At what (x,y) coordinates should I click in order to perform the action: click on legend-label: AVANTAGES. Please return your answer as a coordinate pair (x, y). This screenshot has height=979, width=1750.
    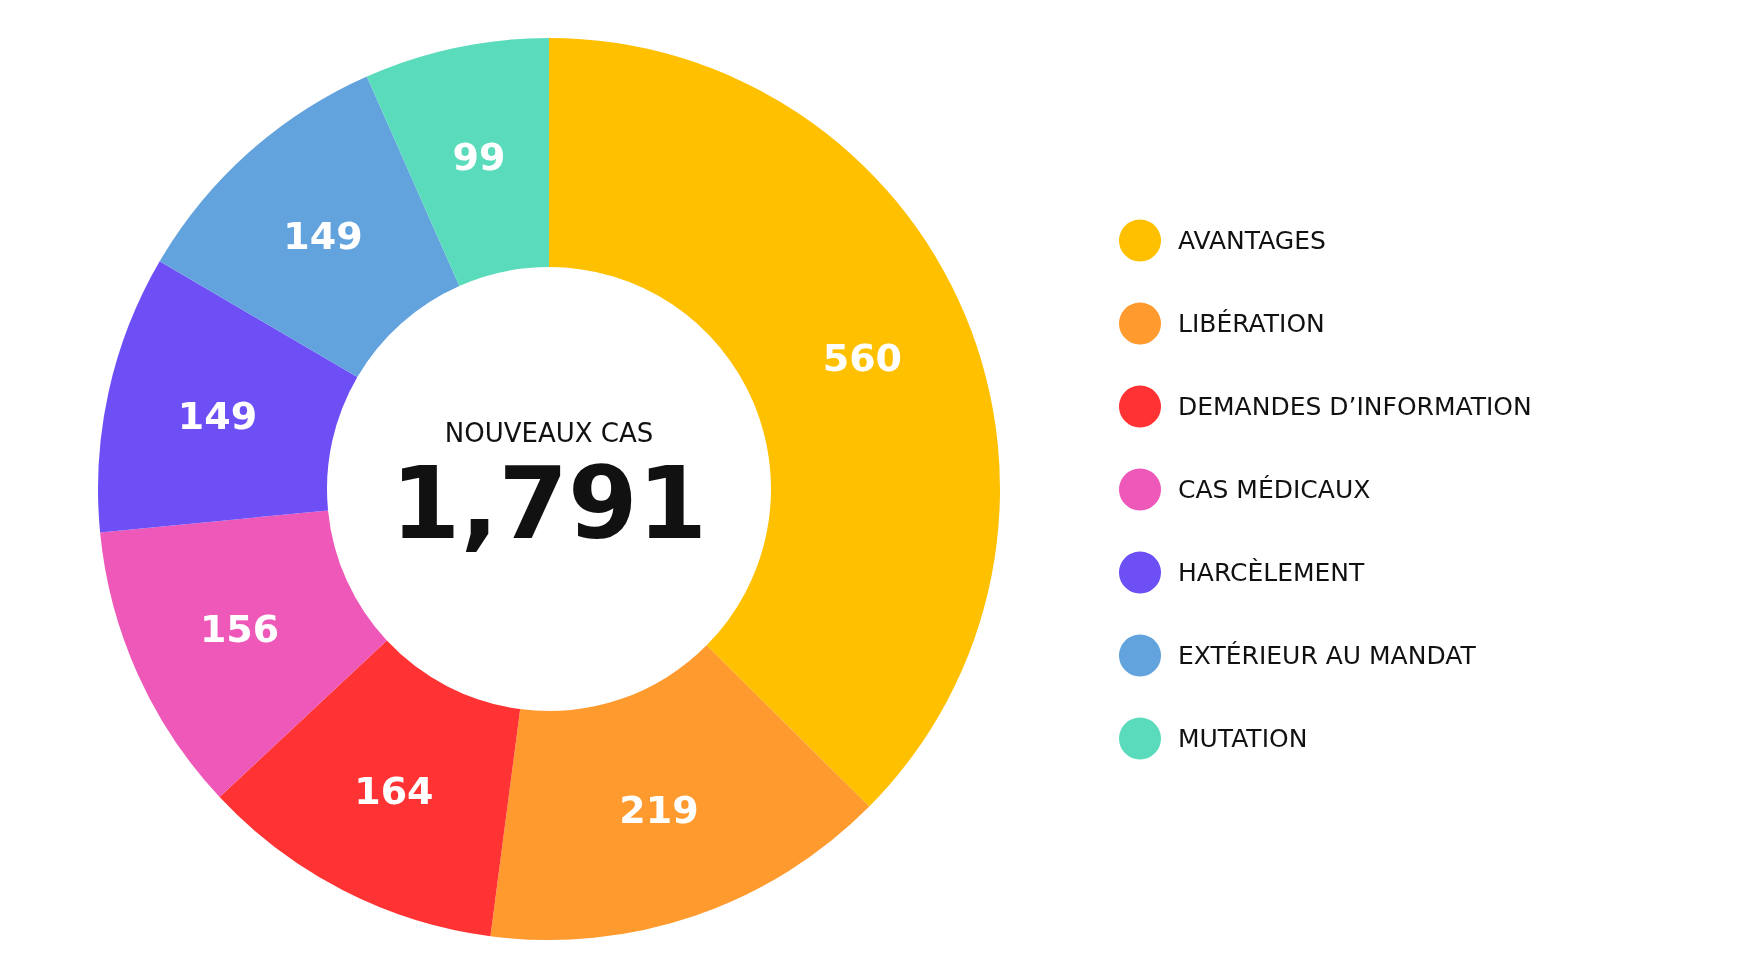
    Looking at the image, I should click on (1252, 240).